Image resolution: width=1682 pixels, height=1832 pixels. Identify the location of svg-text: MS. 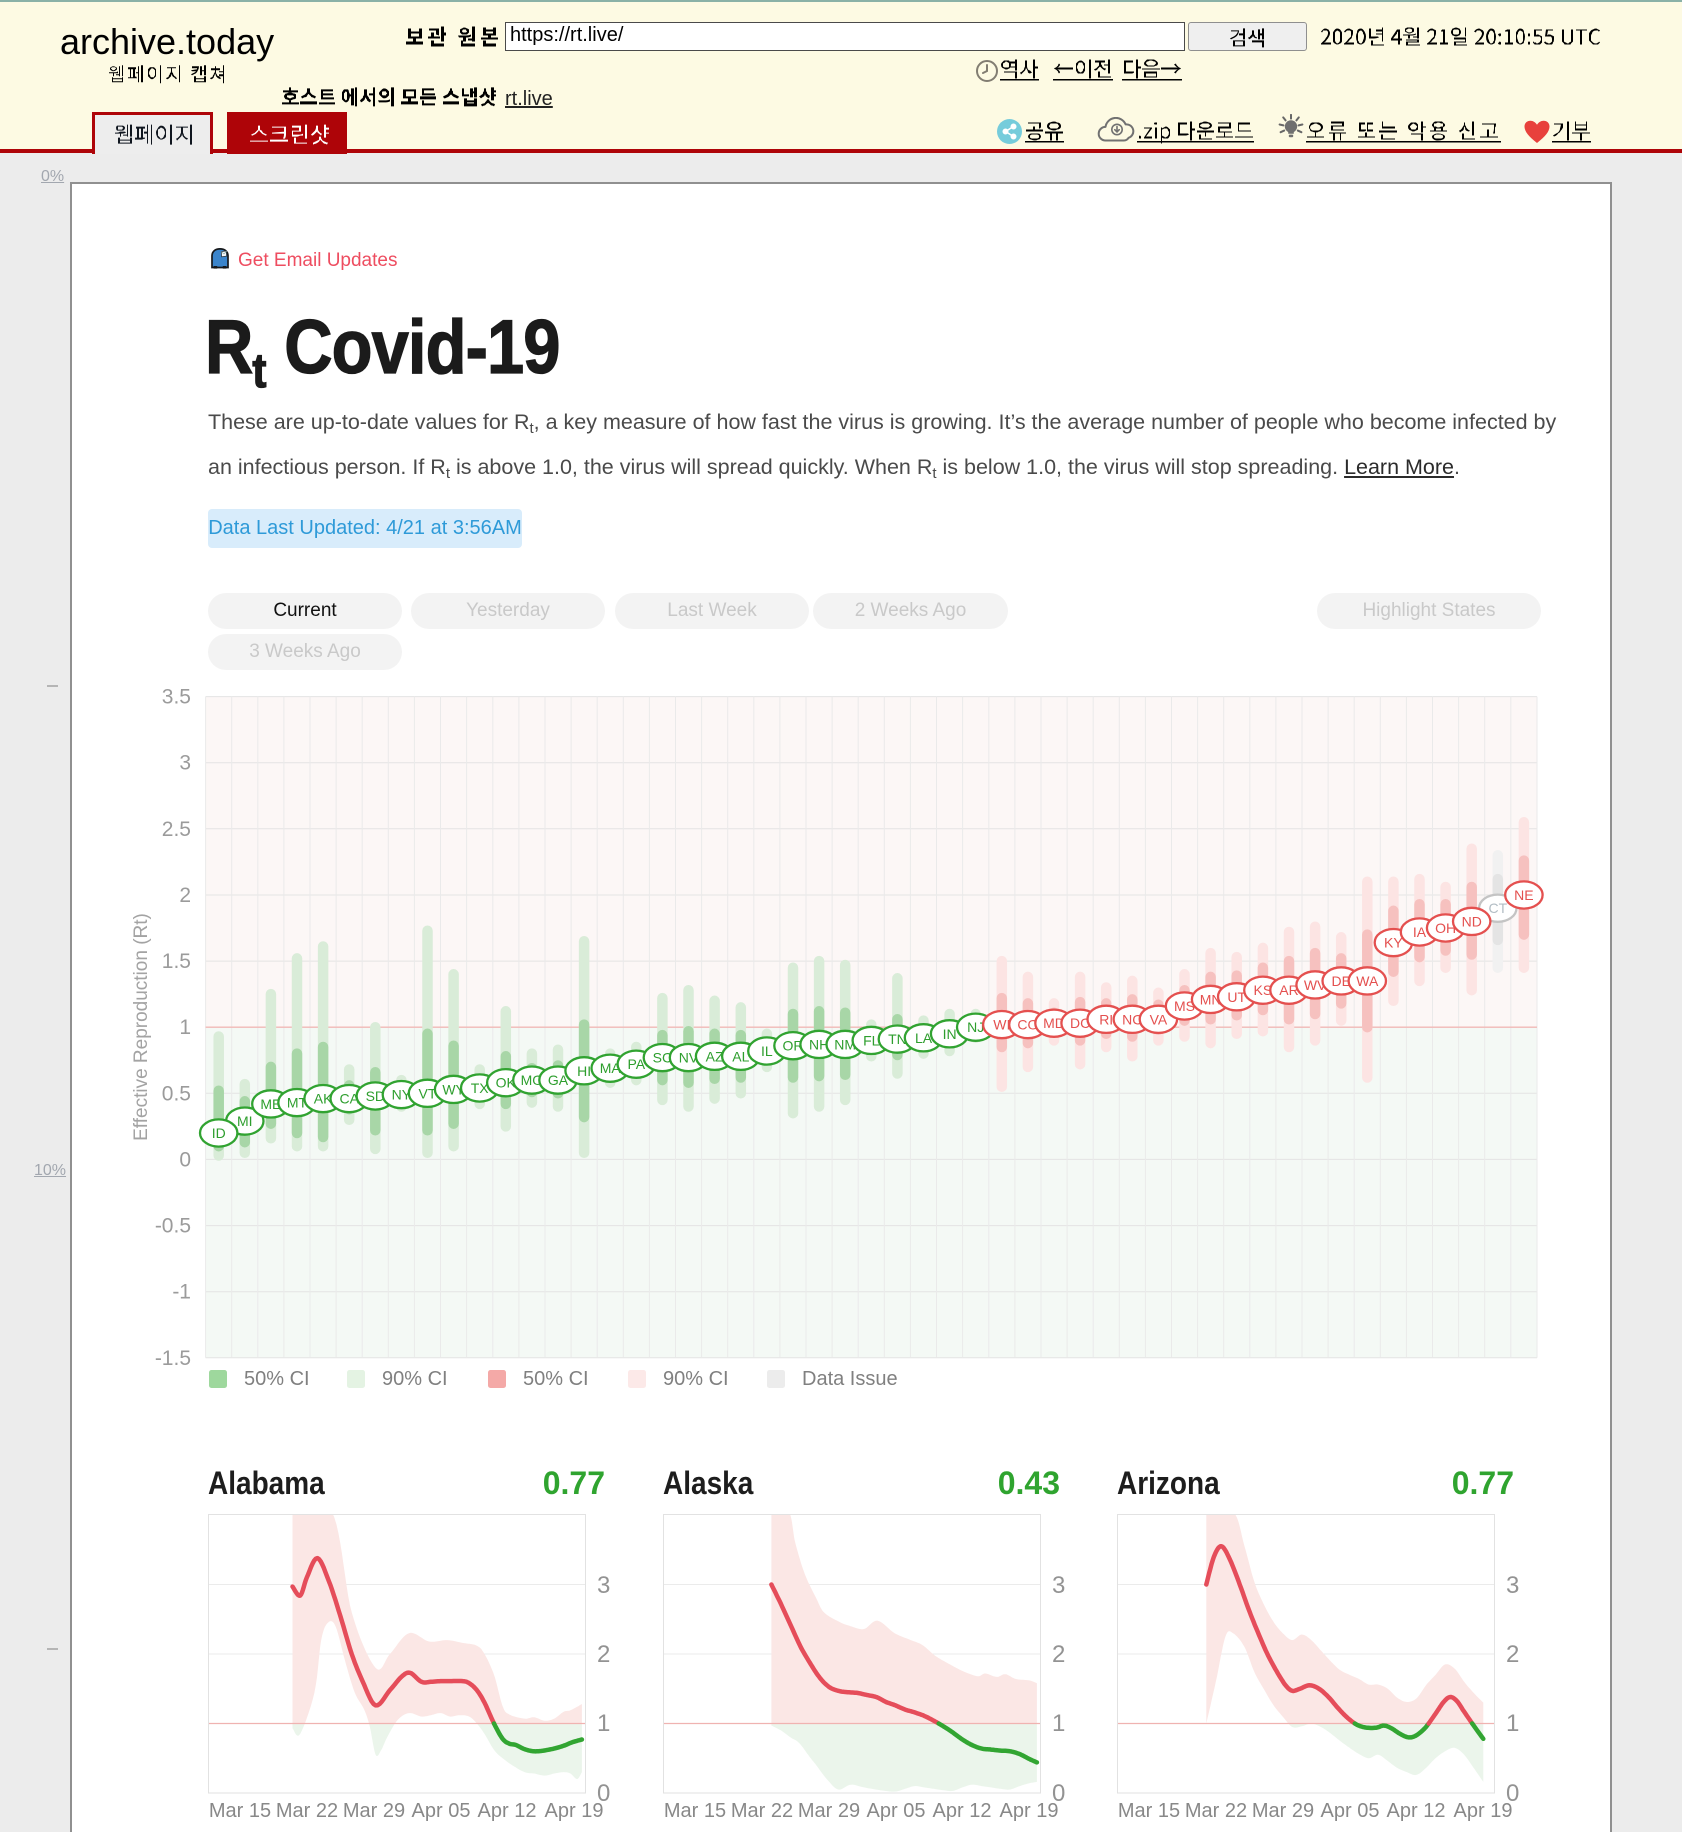
(1184, 1006).